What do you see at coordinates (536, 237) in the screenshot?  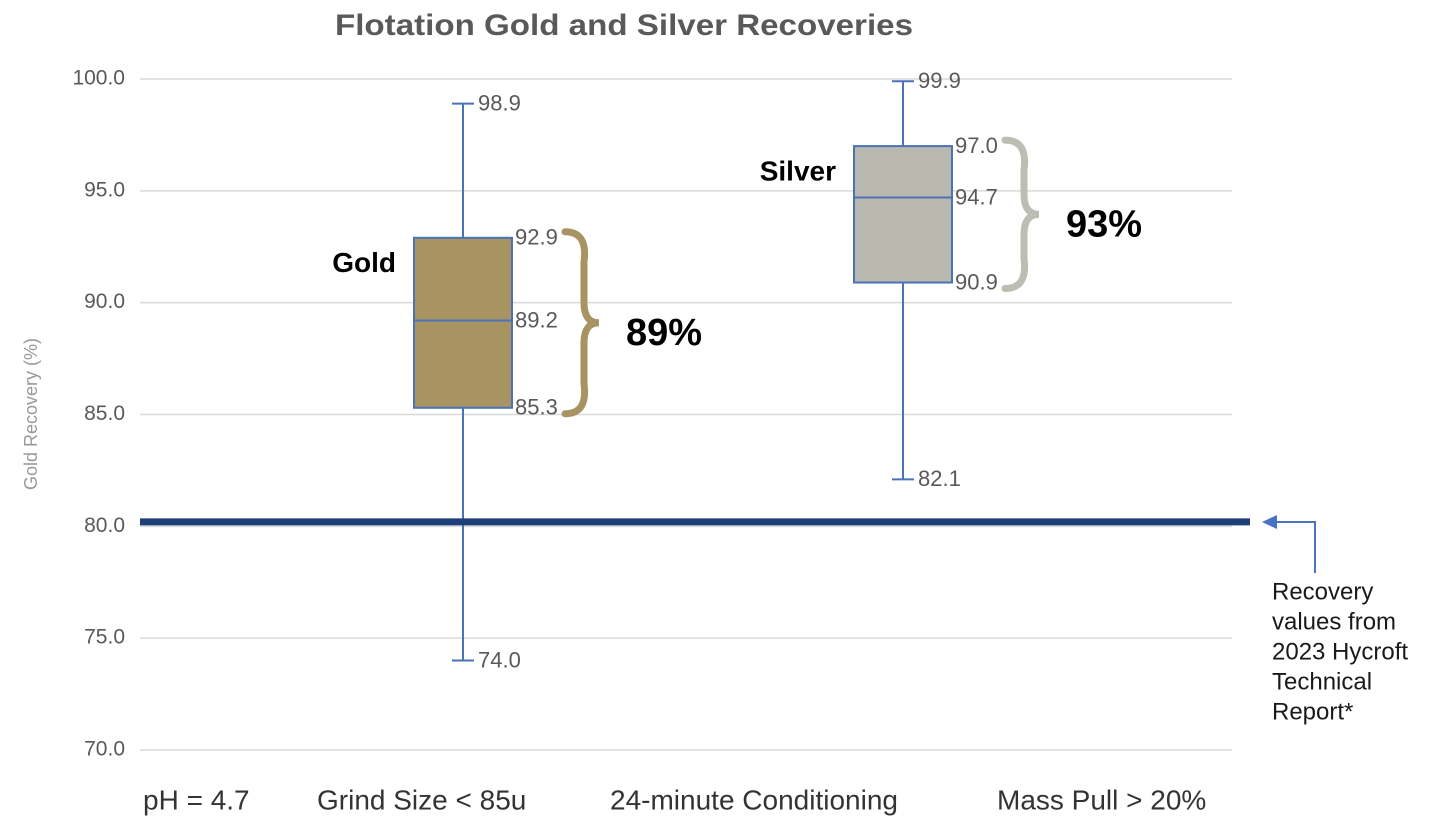 I see `value-label: 92.9` at bounding box center [536, 237].